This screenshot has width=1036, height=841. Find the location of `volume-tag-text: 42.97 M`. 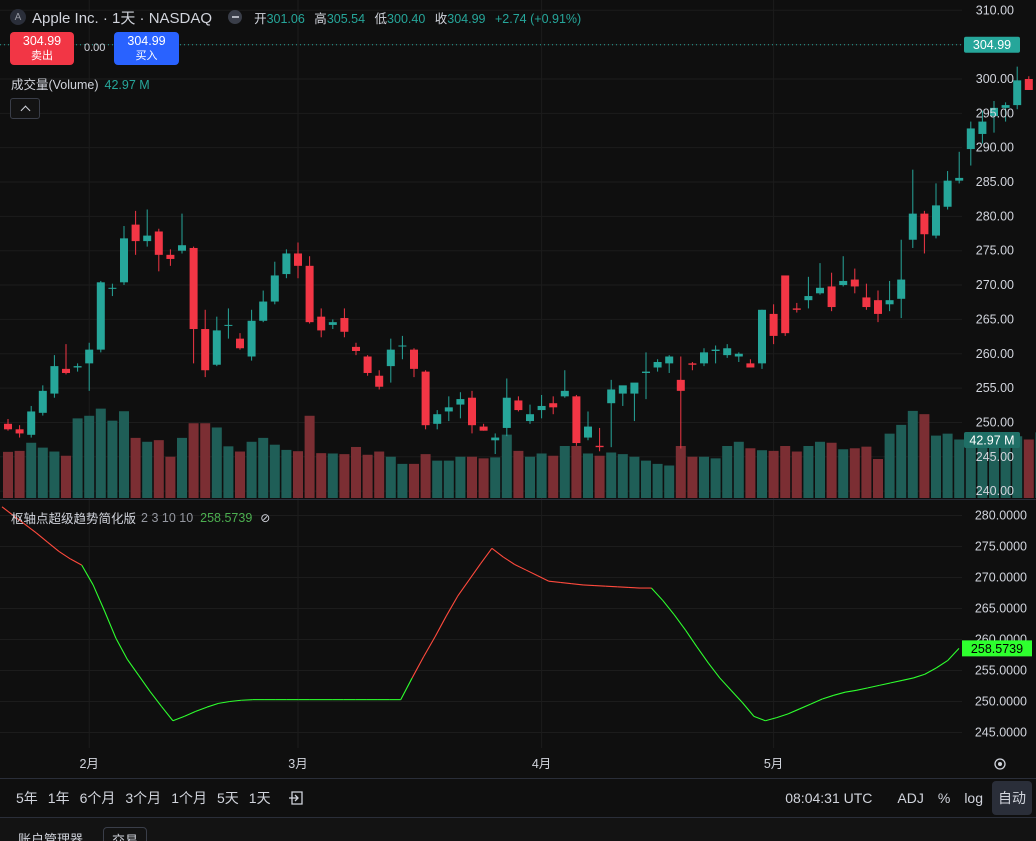

volume-tag-text: 42.97 M is located at coordinates (991, 441).